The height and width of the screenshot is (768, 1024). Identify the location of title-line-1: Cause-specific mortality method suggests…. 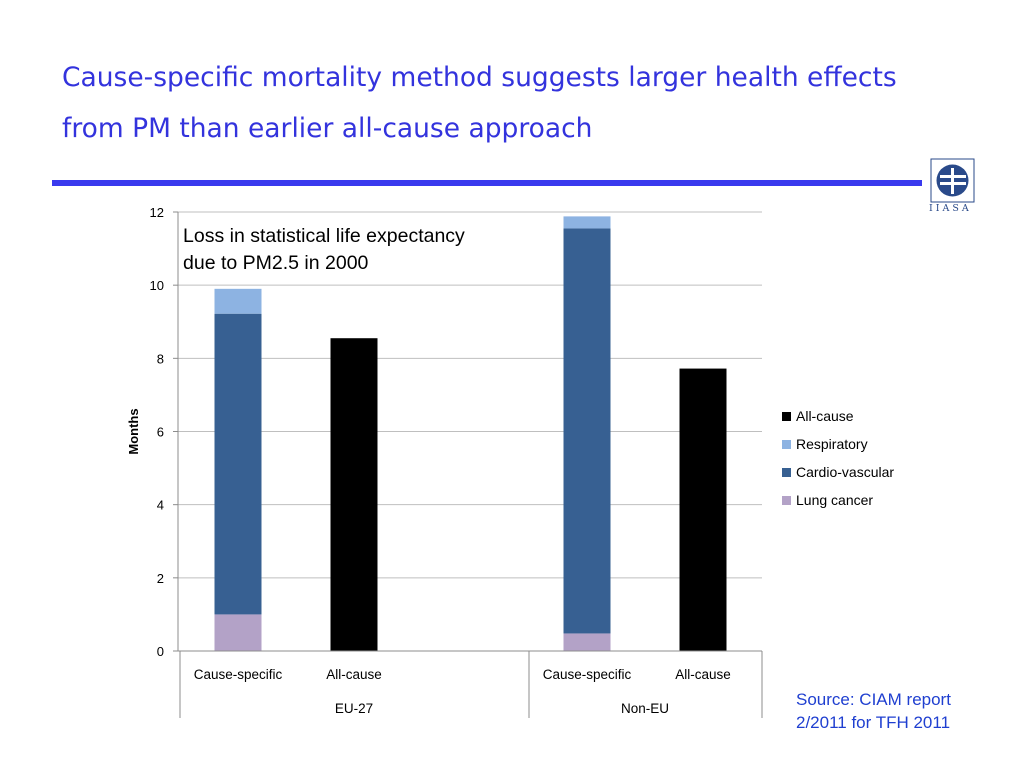
(479, 77).